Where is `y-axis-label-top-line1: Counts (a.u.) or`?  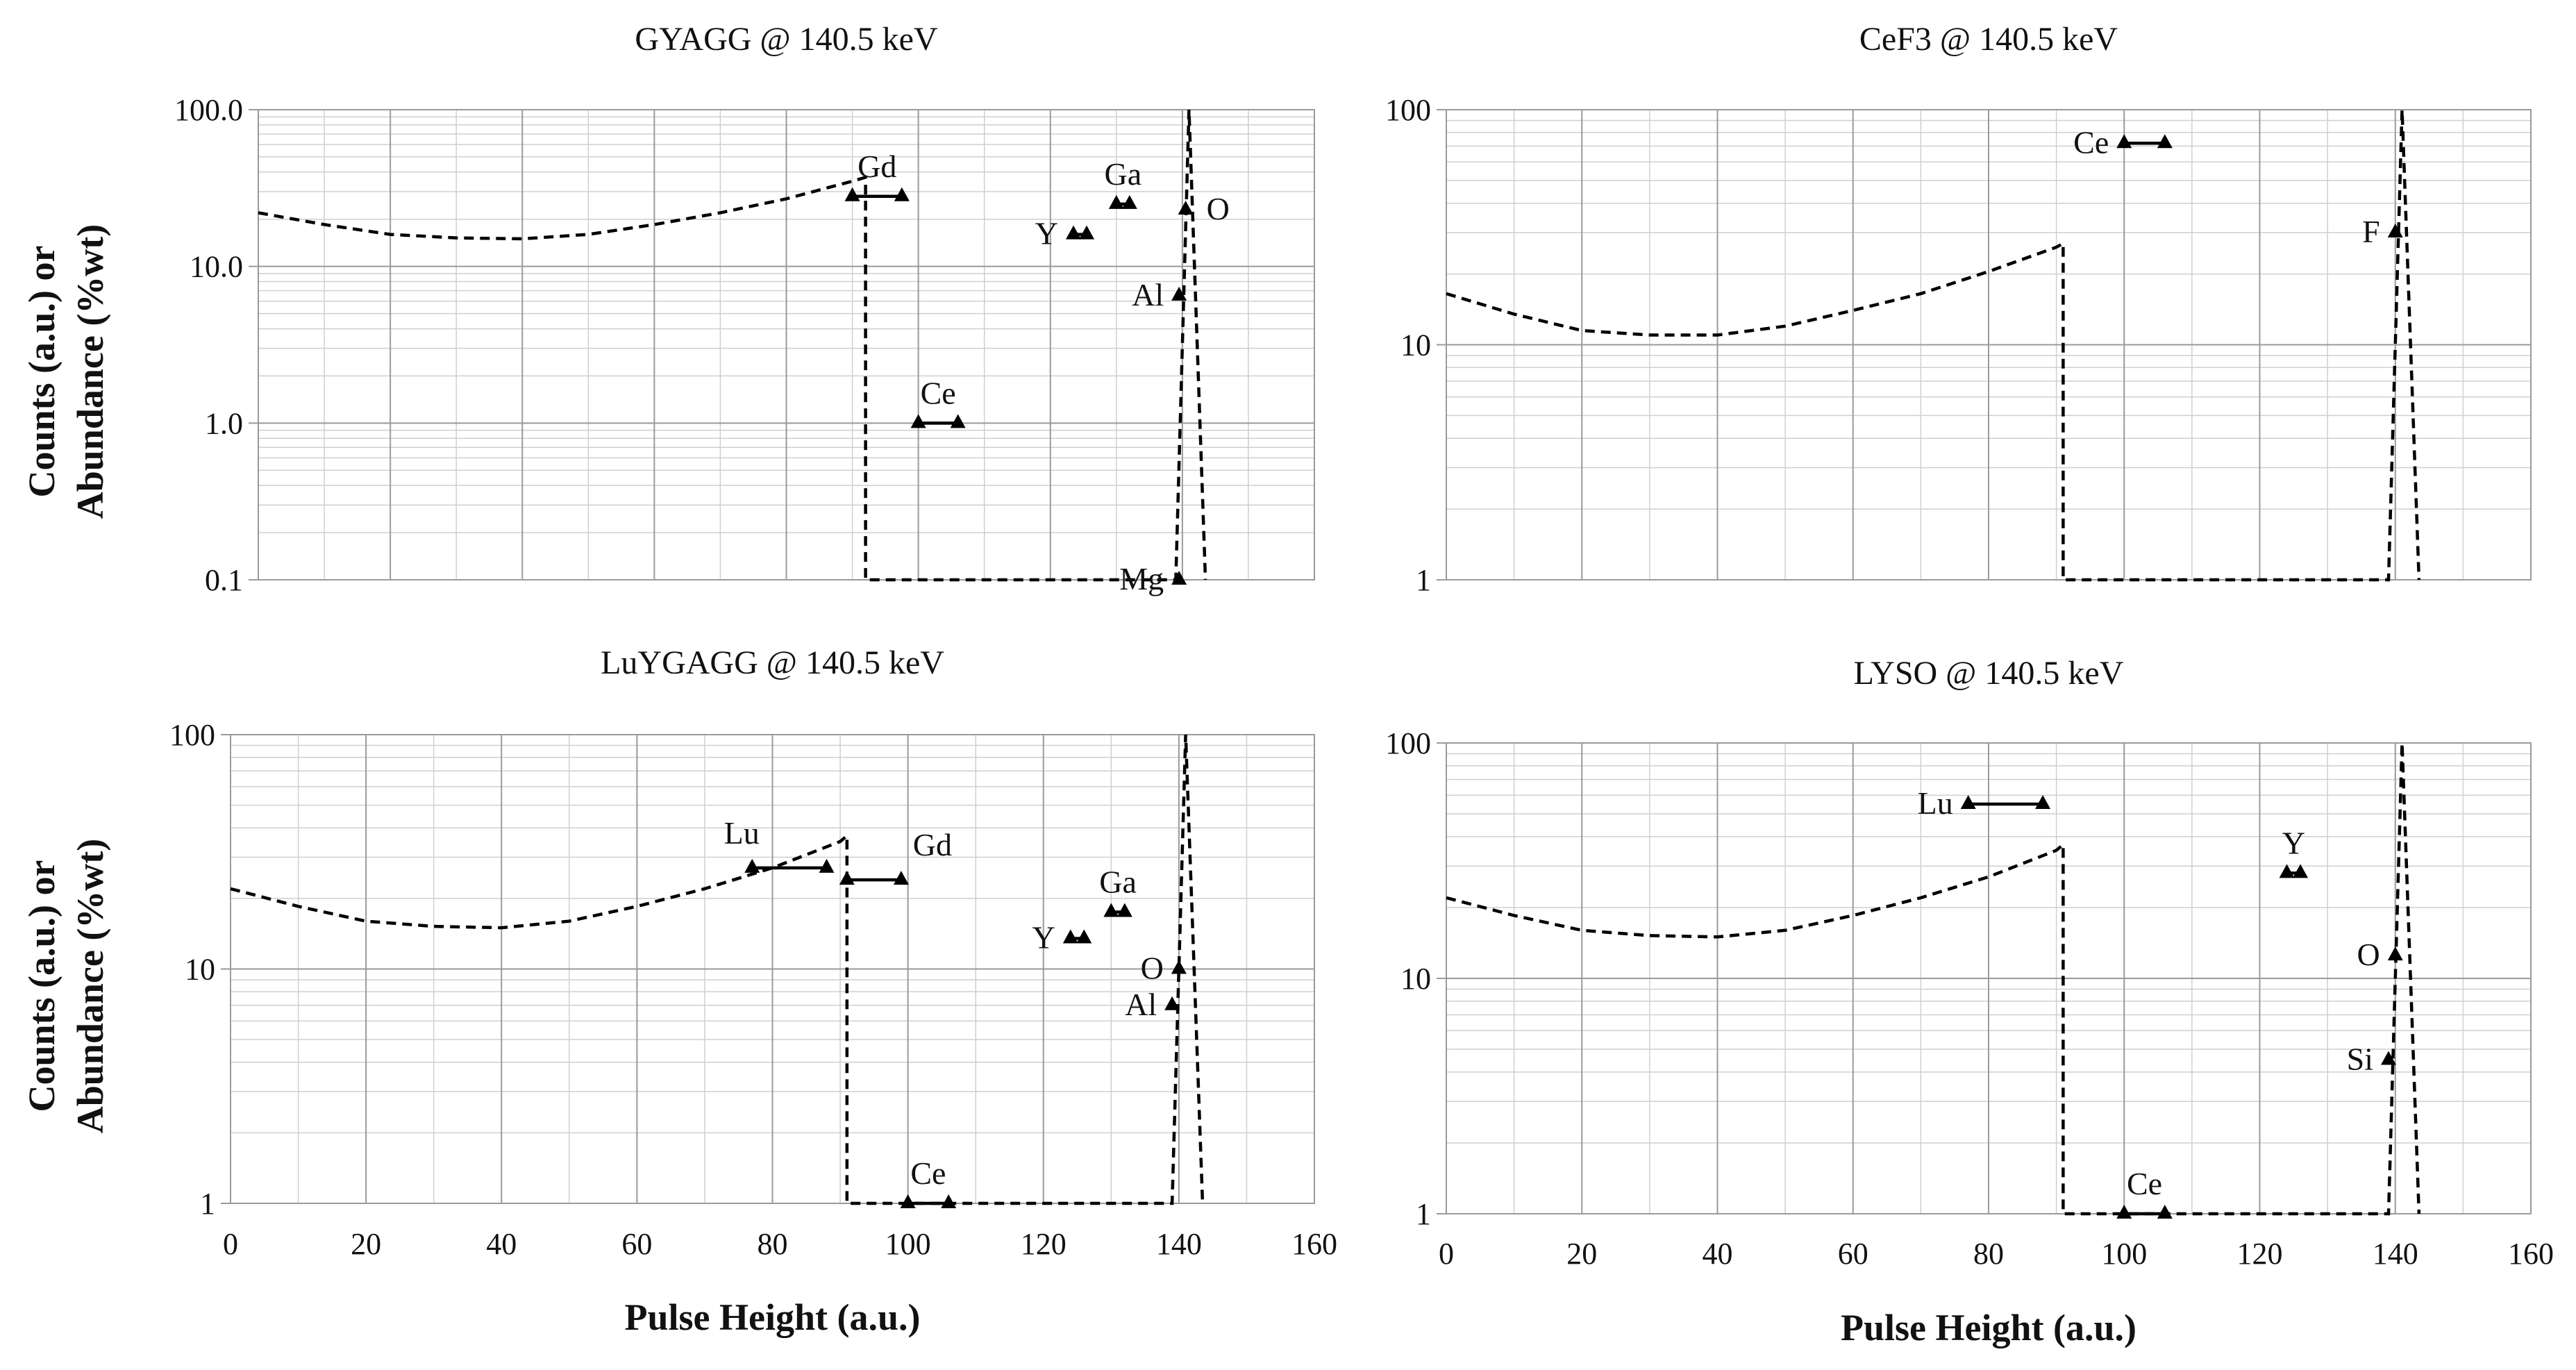
y-axis-label-top-line1: Counts (a.u.) or is located at coordinates (41, 371).